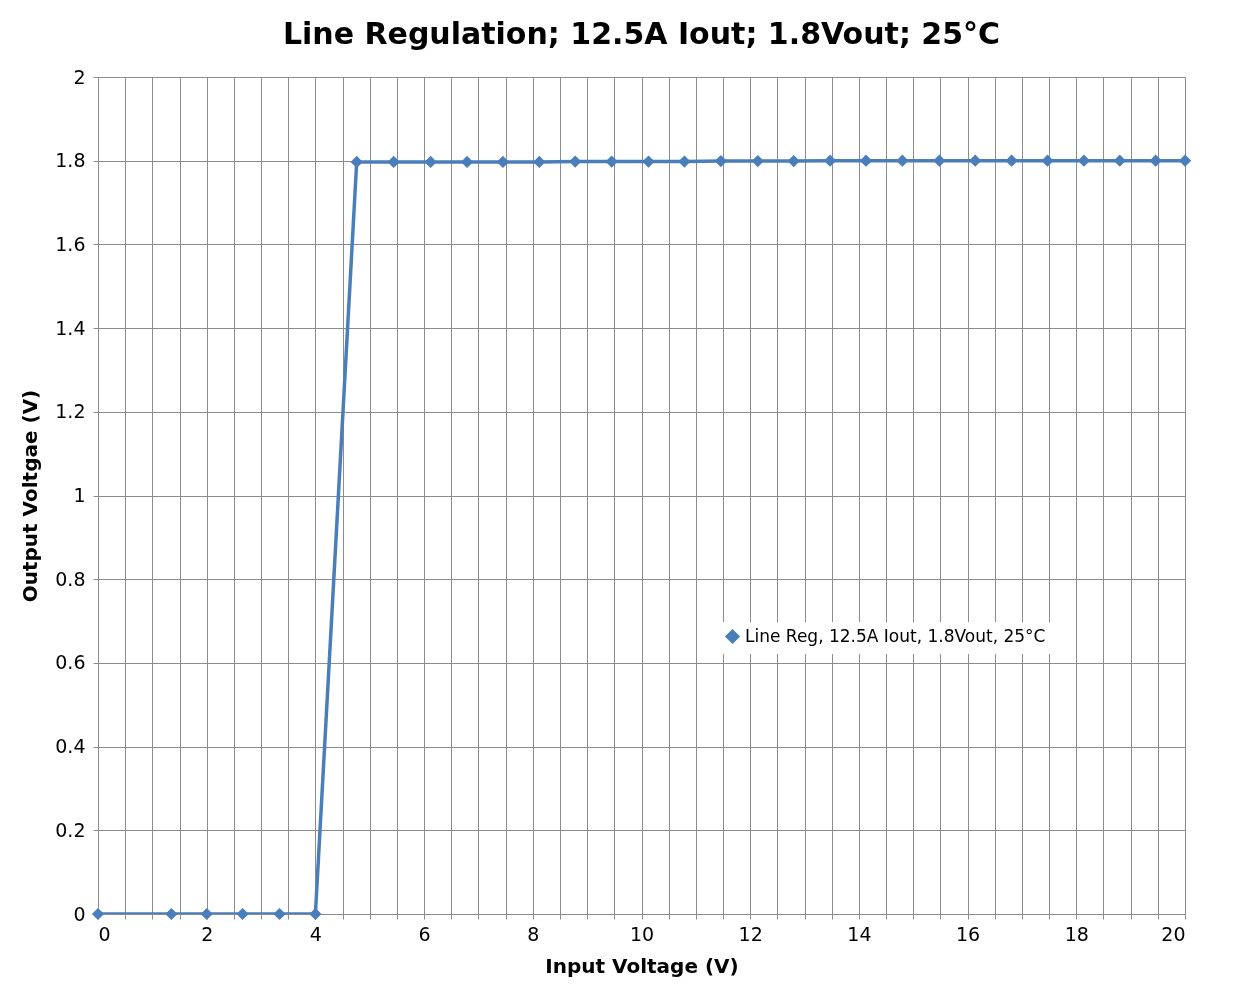 The height and width of the screenshot is (1006, 1252). Describe the element at coordinates (1076, 933) in the screenshot. I see `x-tick-label: 18` at that location.